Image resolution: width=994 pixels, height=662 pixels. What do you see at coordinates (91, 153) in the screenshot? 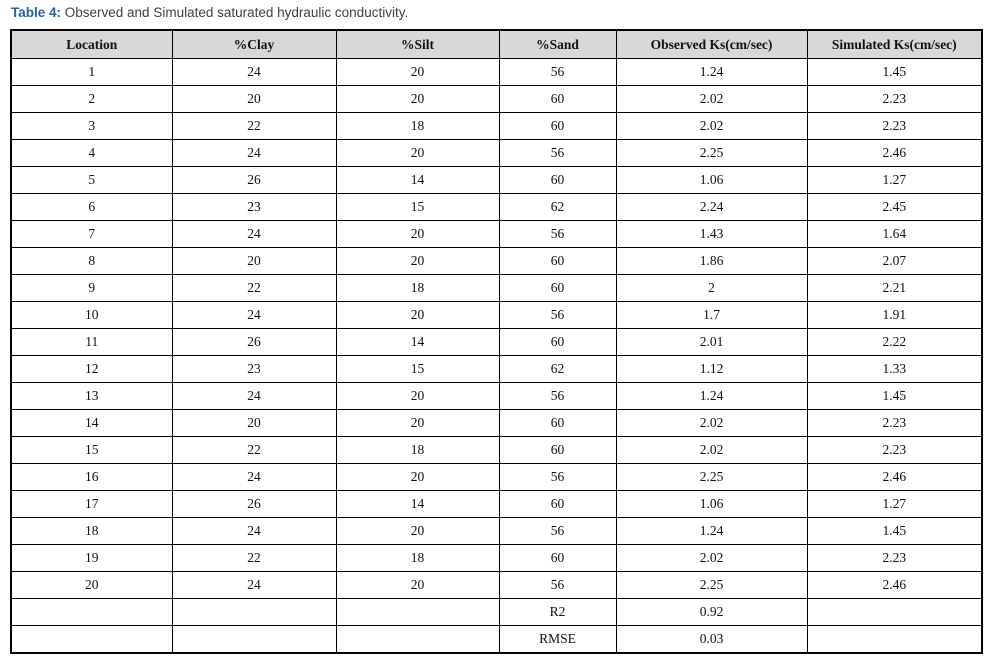
I see `table-cell: 4` at bounding box center [91, 153].